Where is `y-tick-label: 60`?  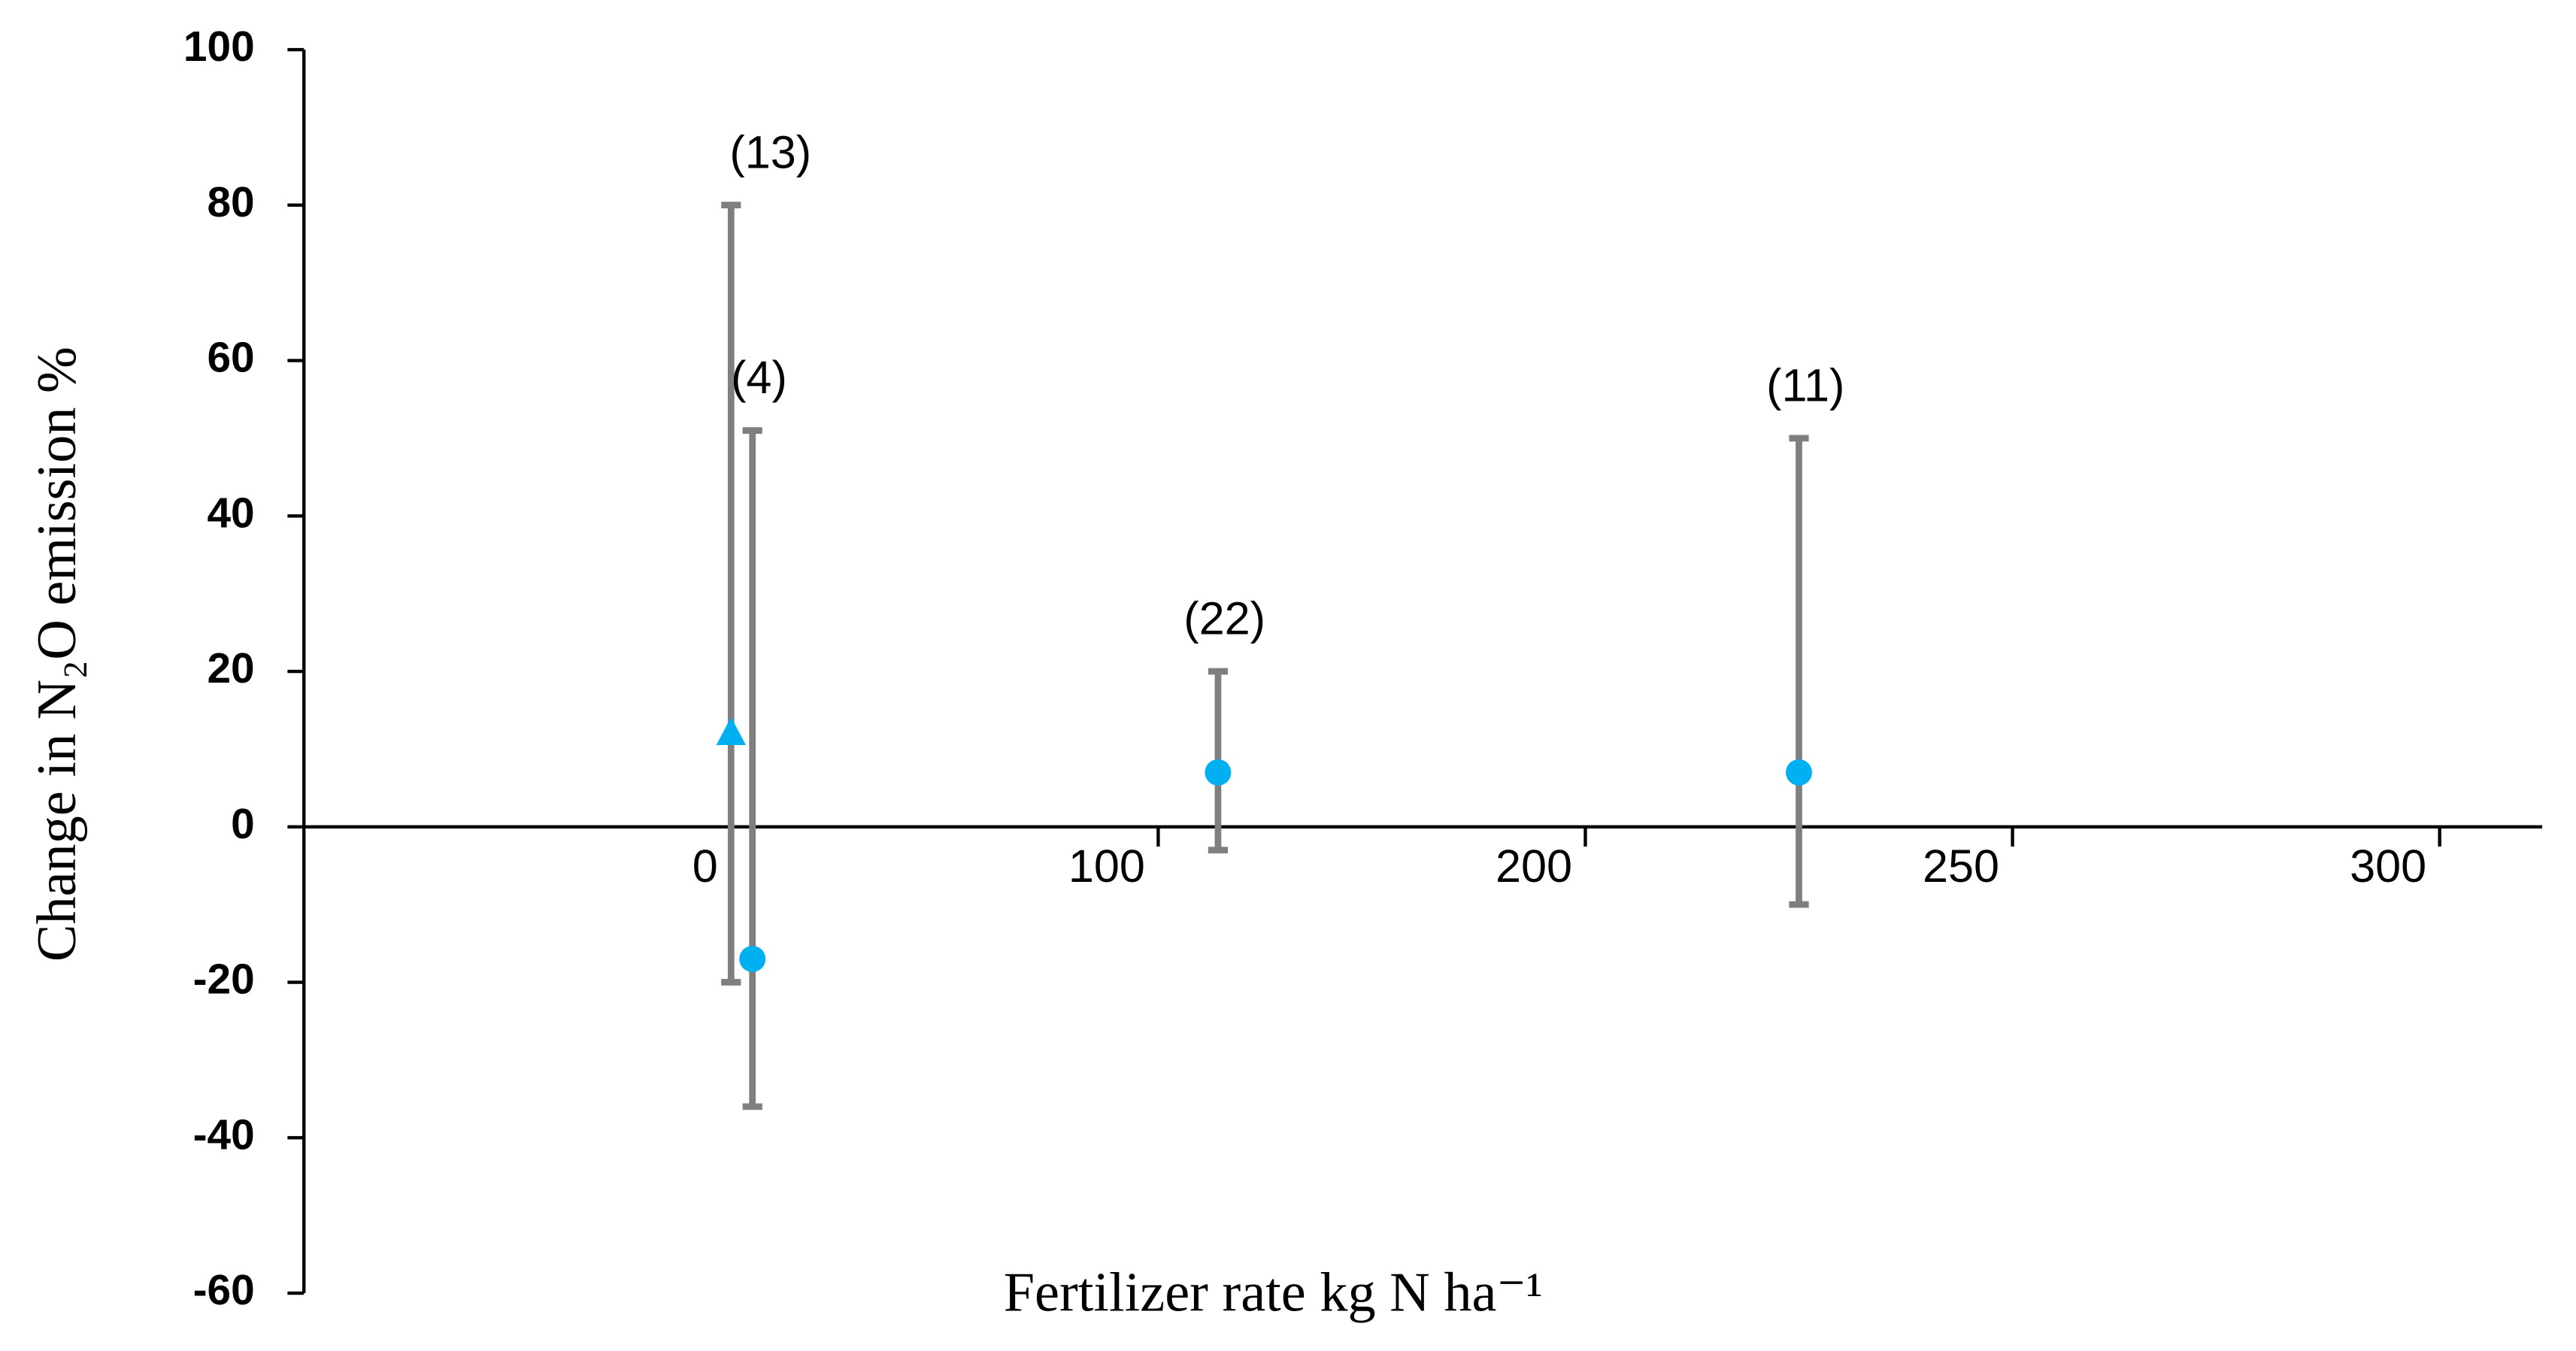 y-tick-label: 60 is located at coordinates (230, 358).